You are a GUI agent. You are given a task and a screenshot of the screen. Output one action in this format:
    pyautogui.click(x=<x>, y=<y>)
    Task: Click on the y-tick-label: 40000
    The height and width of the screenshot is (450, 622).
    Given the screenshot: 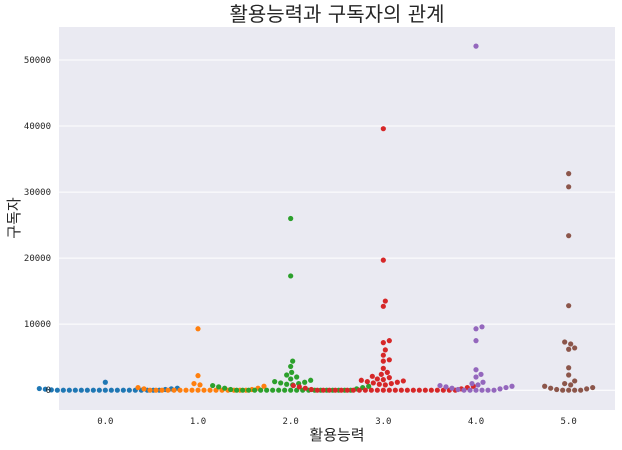 What is the action you would take?
    pyautogui.click(x=37, y=127)
    